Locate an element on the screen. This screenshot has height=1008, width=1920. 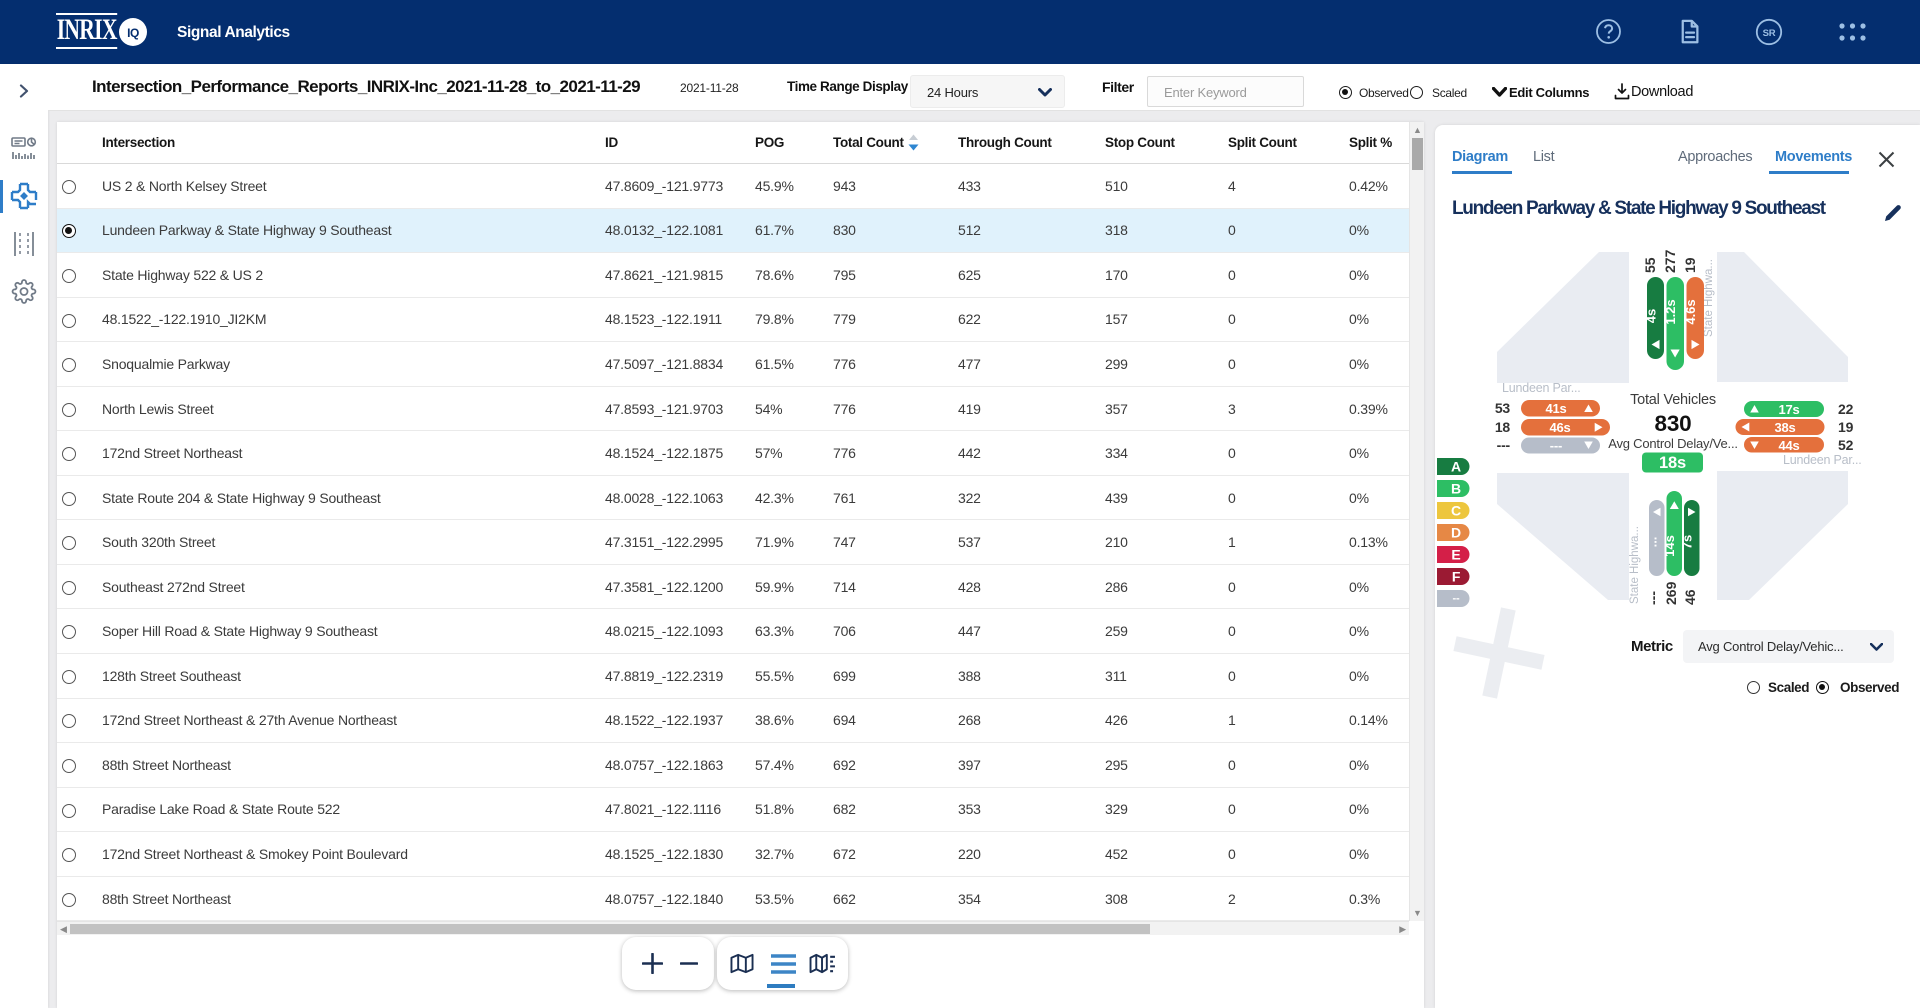
svg-text: 53 is located at coordinates (1503, 408).